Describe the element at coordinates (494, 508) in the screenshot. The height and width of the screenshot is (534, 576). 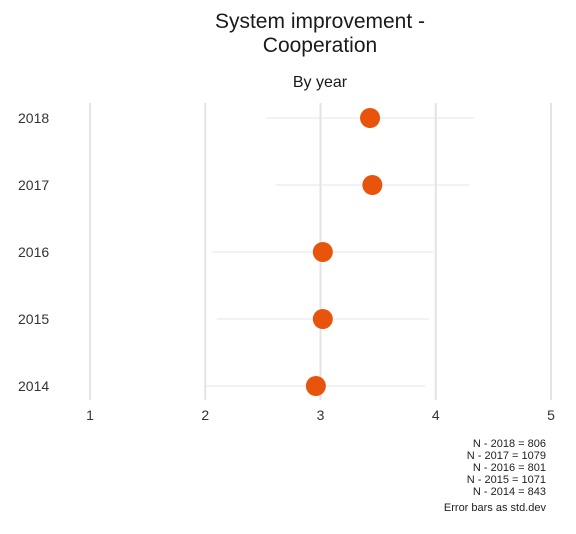
I see `errorbar-caption: Error bars as std.dev` at that location.